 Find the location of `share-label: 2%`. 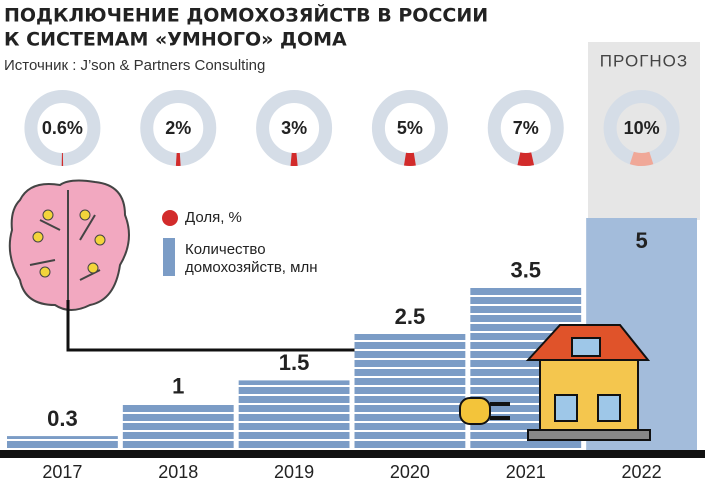

share-label: 2% is located at coordinates (178, 128).